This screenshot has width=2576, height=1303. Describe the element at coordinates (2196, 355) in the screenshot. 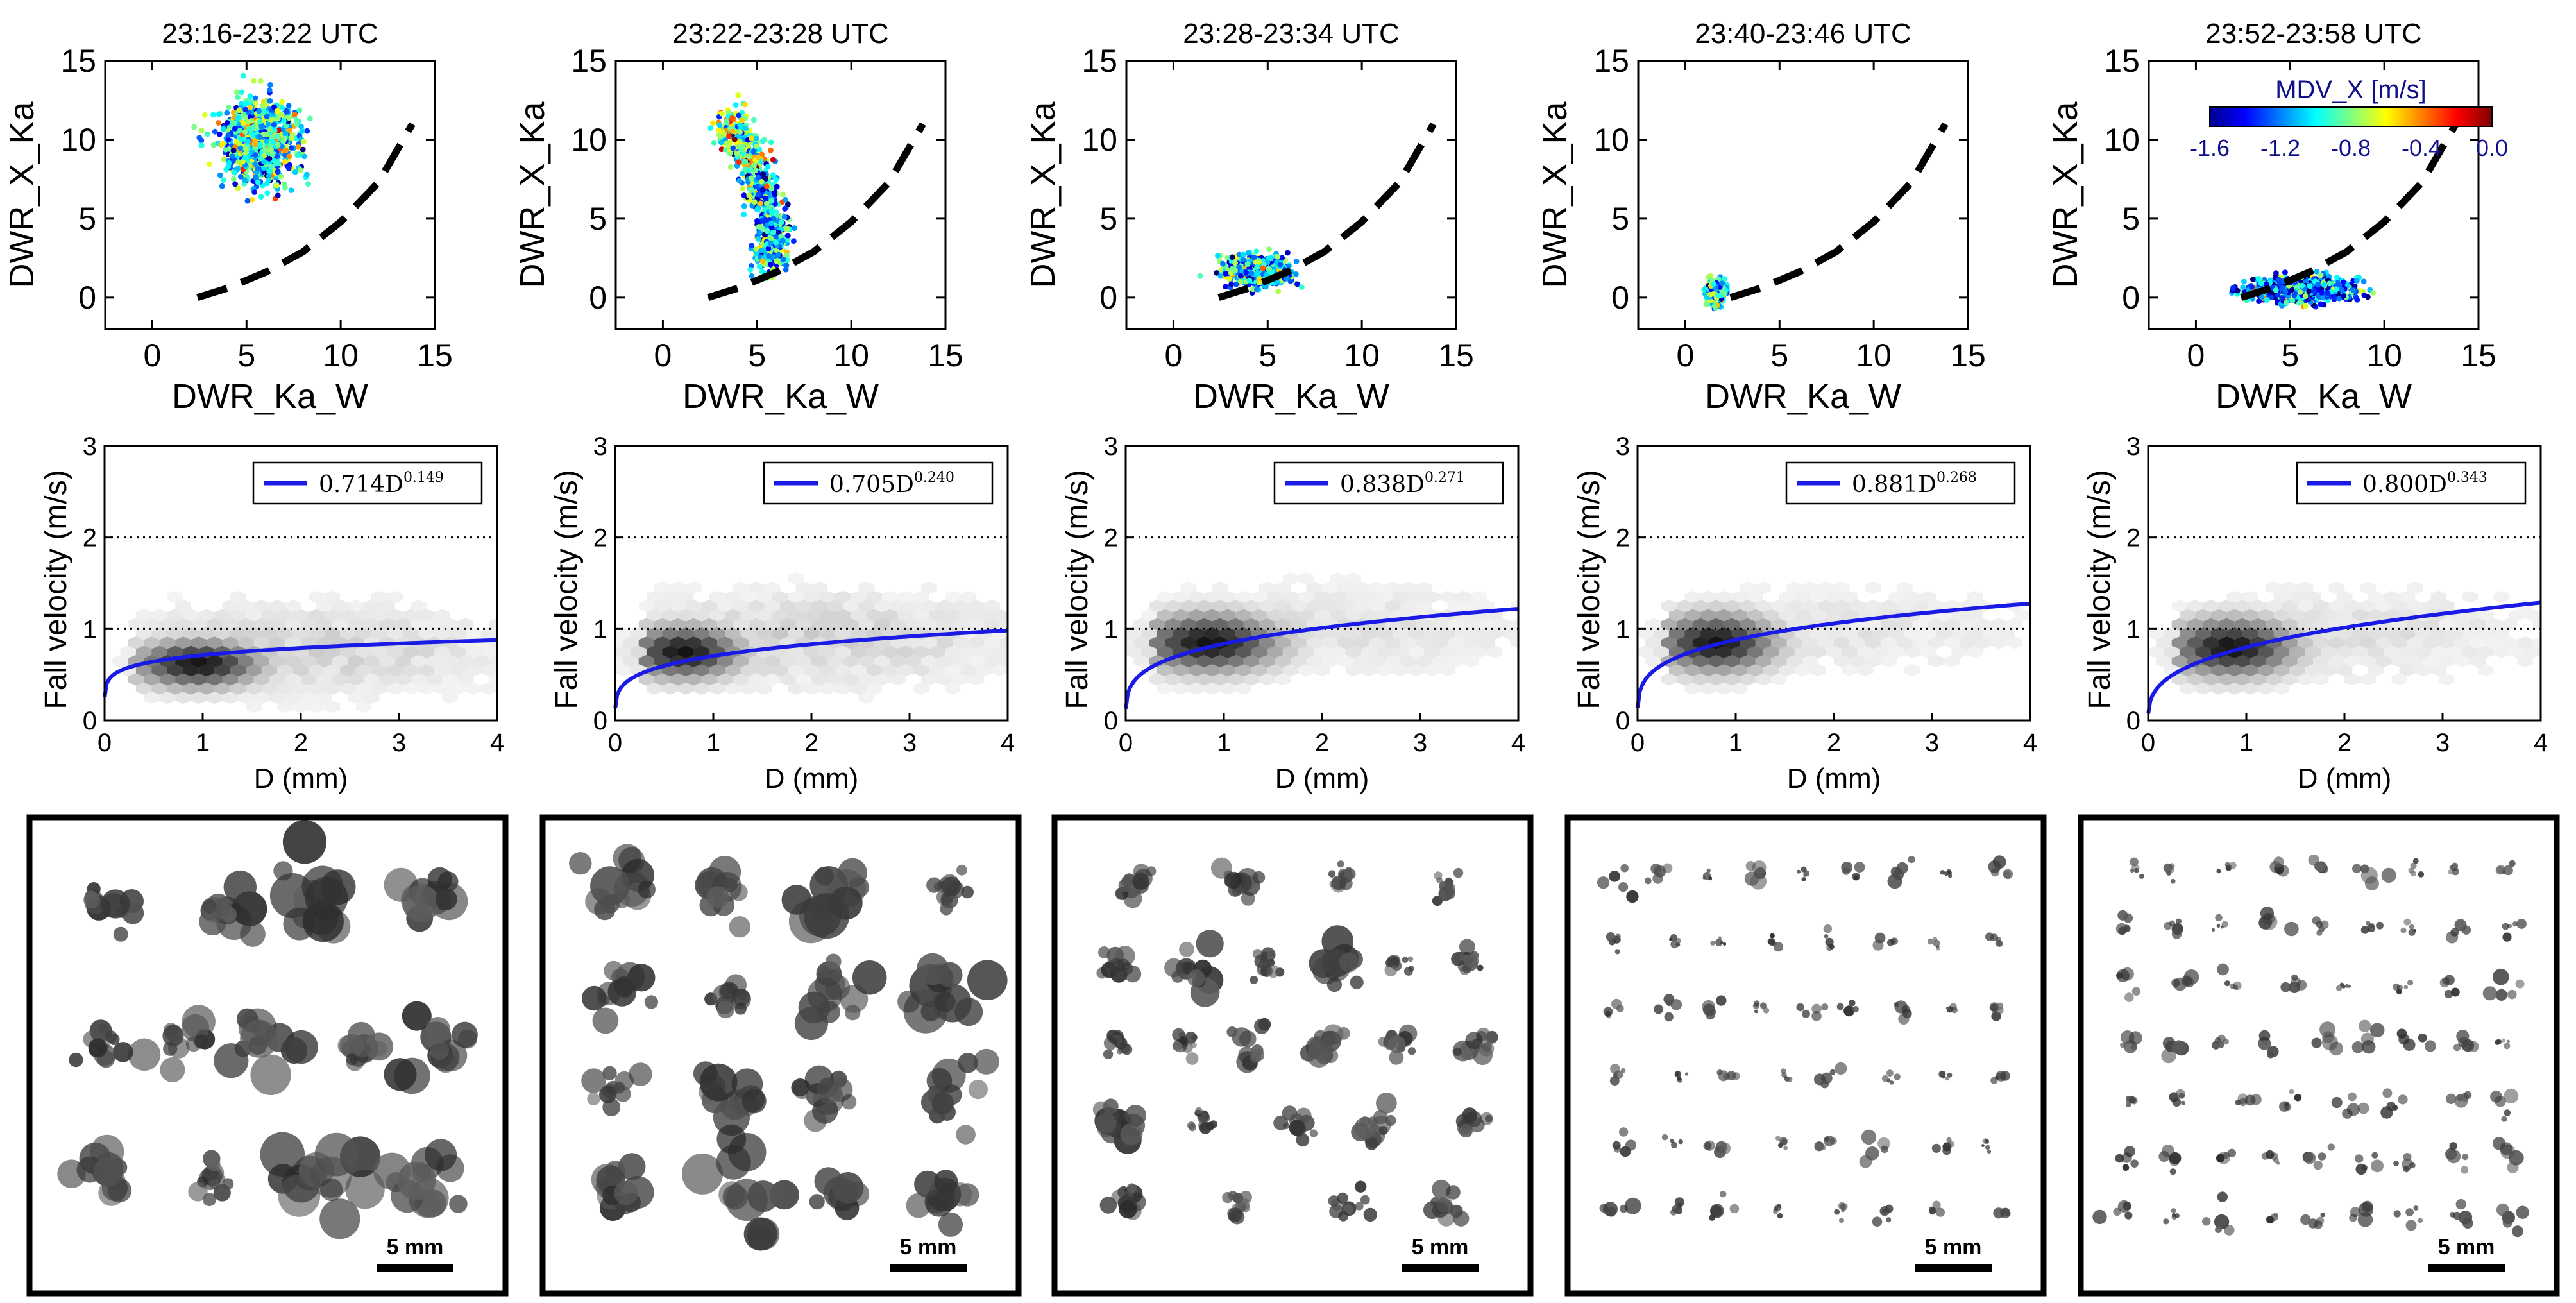

I see `x-tick-label: 0` at that location.